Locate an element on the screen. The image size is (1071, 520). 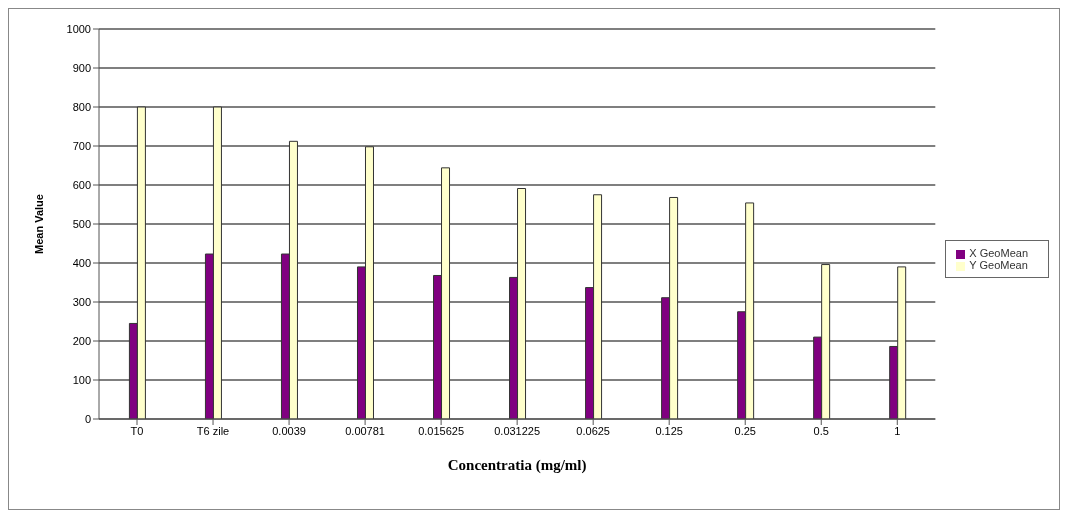
y-tick-label: 400 is located at coordinates (81, 262).